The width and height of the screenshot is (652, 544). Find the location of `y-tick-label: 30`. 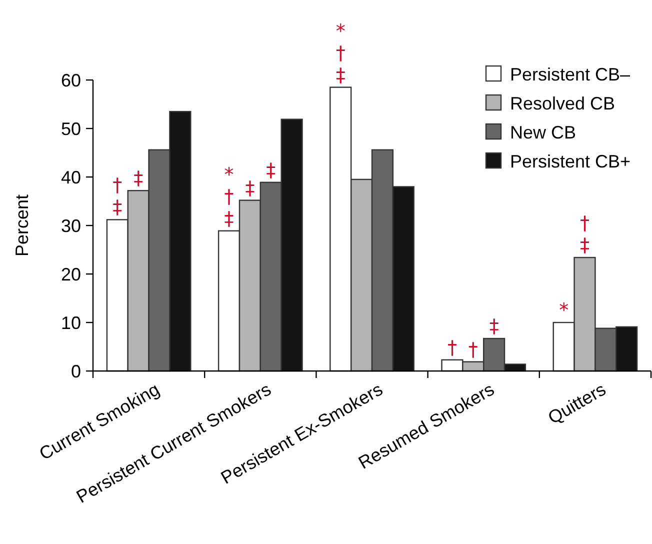

y-tick-label: 30 is located at coordinates (70, 226).